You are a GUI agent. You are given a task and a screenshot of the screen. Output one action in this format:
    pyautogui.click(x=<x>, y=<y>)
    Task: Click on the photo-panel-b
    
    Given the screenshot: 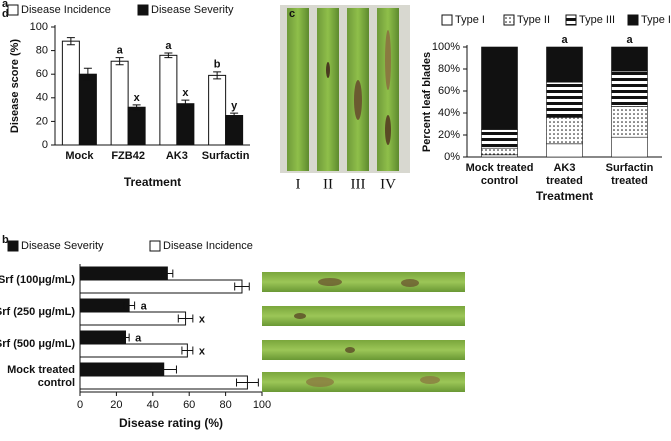 What is the action you would take?
    pyautogui.click(x=363, y=332)
    